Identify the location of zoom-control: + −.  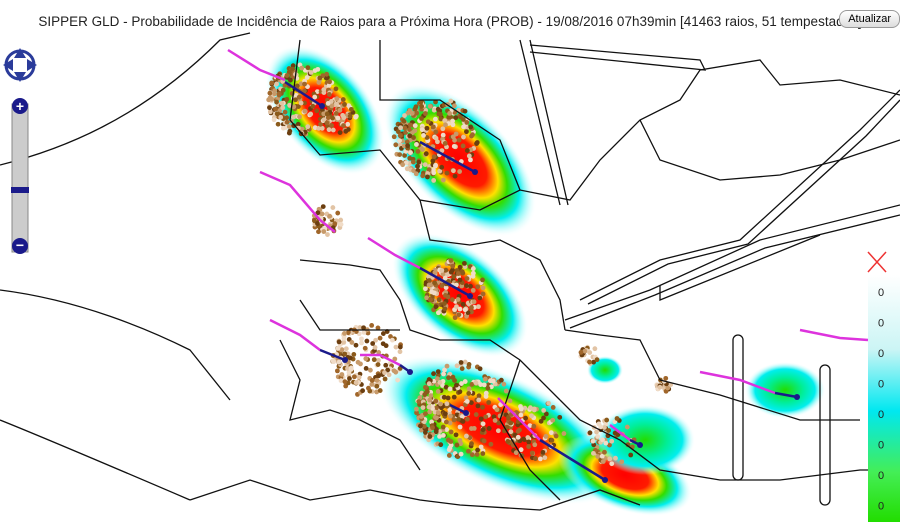
(20, 176).